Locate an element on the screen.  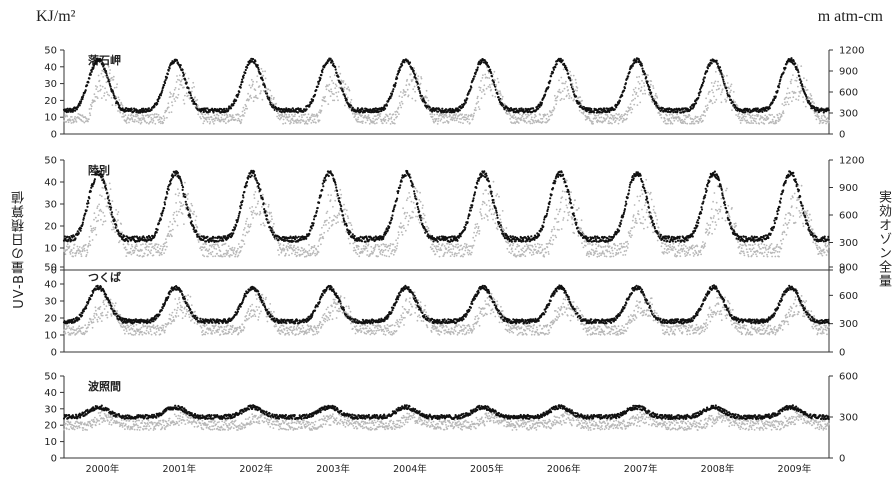
right-tick-label: 900 is located at coordinates (848, 188).